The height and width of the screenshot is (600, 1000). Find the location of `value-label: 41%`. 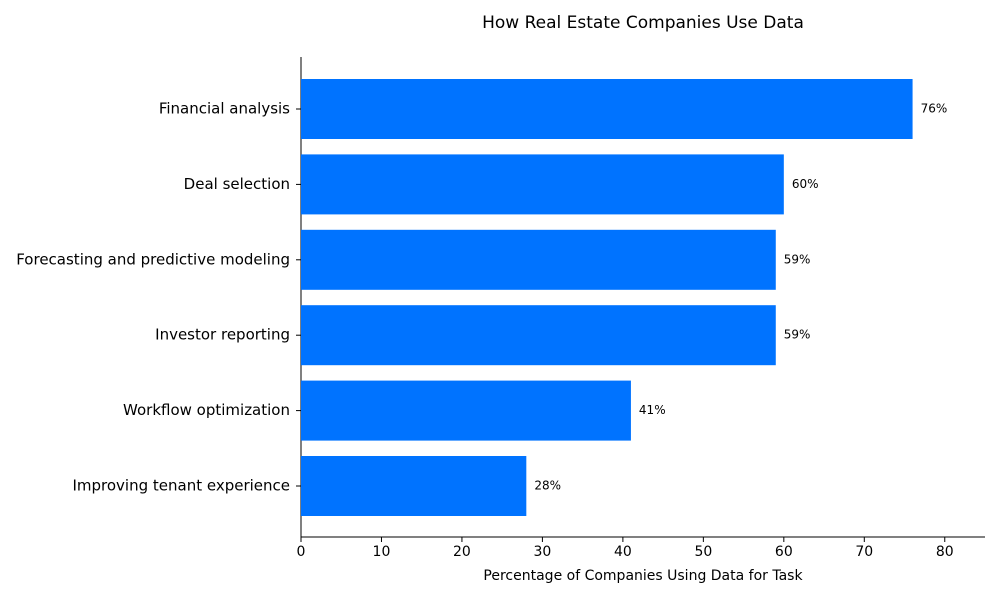

value-label: 41% is located at coordinates (652, 410).